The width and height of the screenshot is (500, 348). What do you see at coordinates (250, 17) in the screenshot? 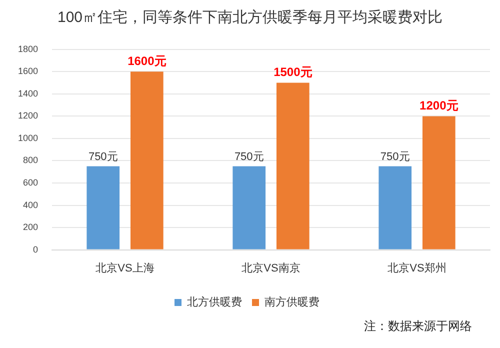
I see `chart-title: 100㎡住宅，同等条件下南北方供暖季每月平均采暖费对比` at bounding box center [250, 17].